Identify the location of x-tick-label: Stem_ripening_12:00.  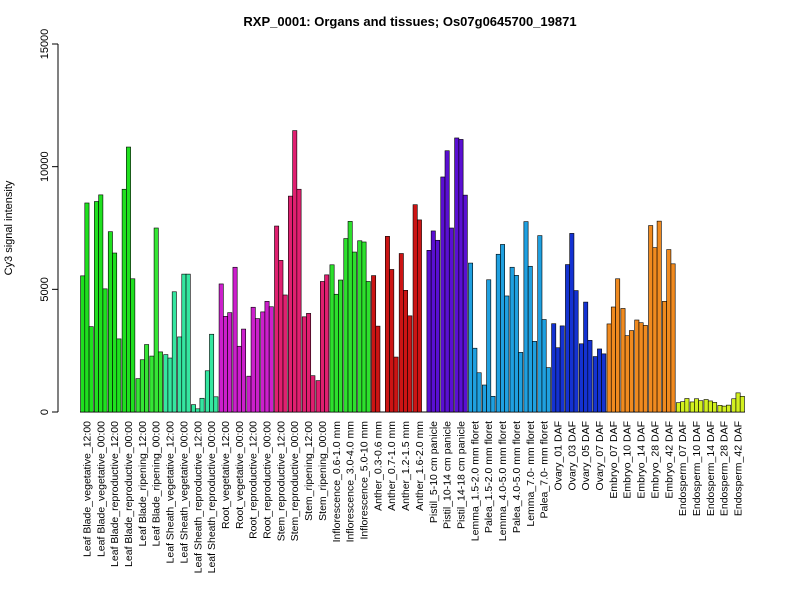
(309, 471).